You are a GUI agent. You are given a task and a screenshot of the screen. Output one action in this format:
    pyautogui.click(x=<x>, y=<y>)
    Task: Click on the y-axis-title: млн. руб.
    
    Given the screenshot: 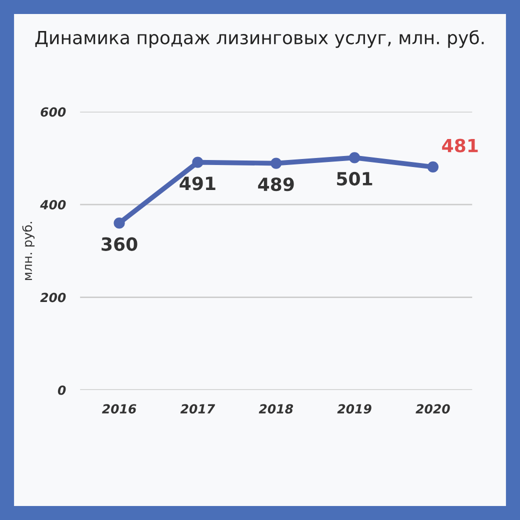 What is the action you would take?
    pyautogui.click(x=28, y=251)
    